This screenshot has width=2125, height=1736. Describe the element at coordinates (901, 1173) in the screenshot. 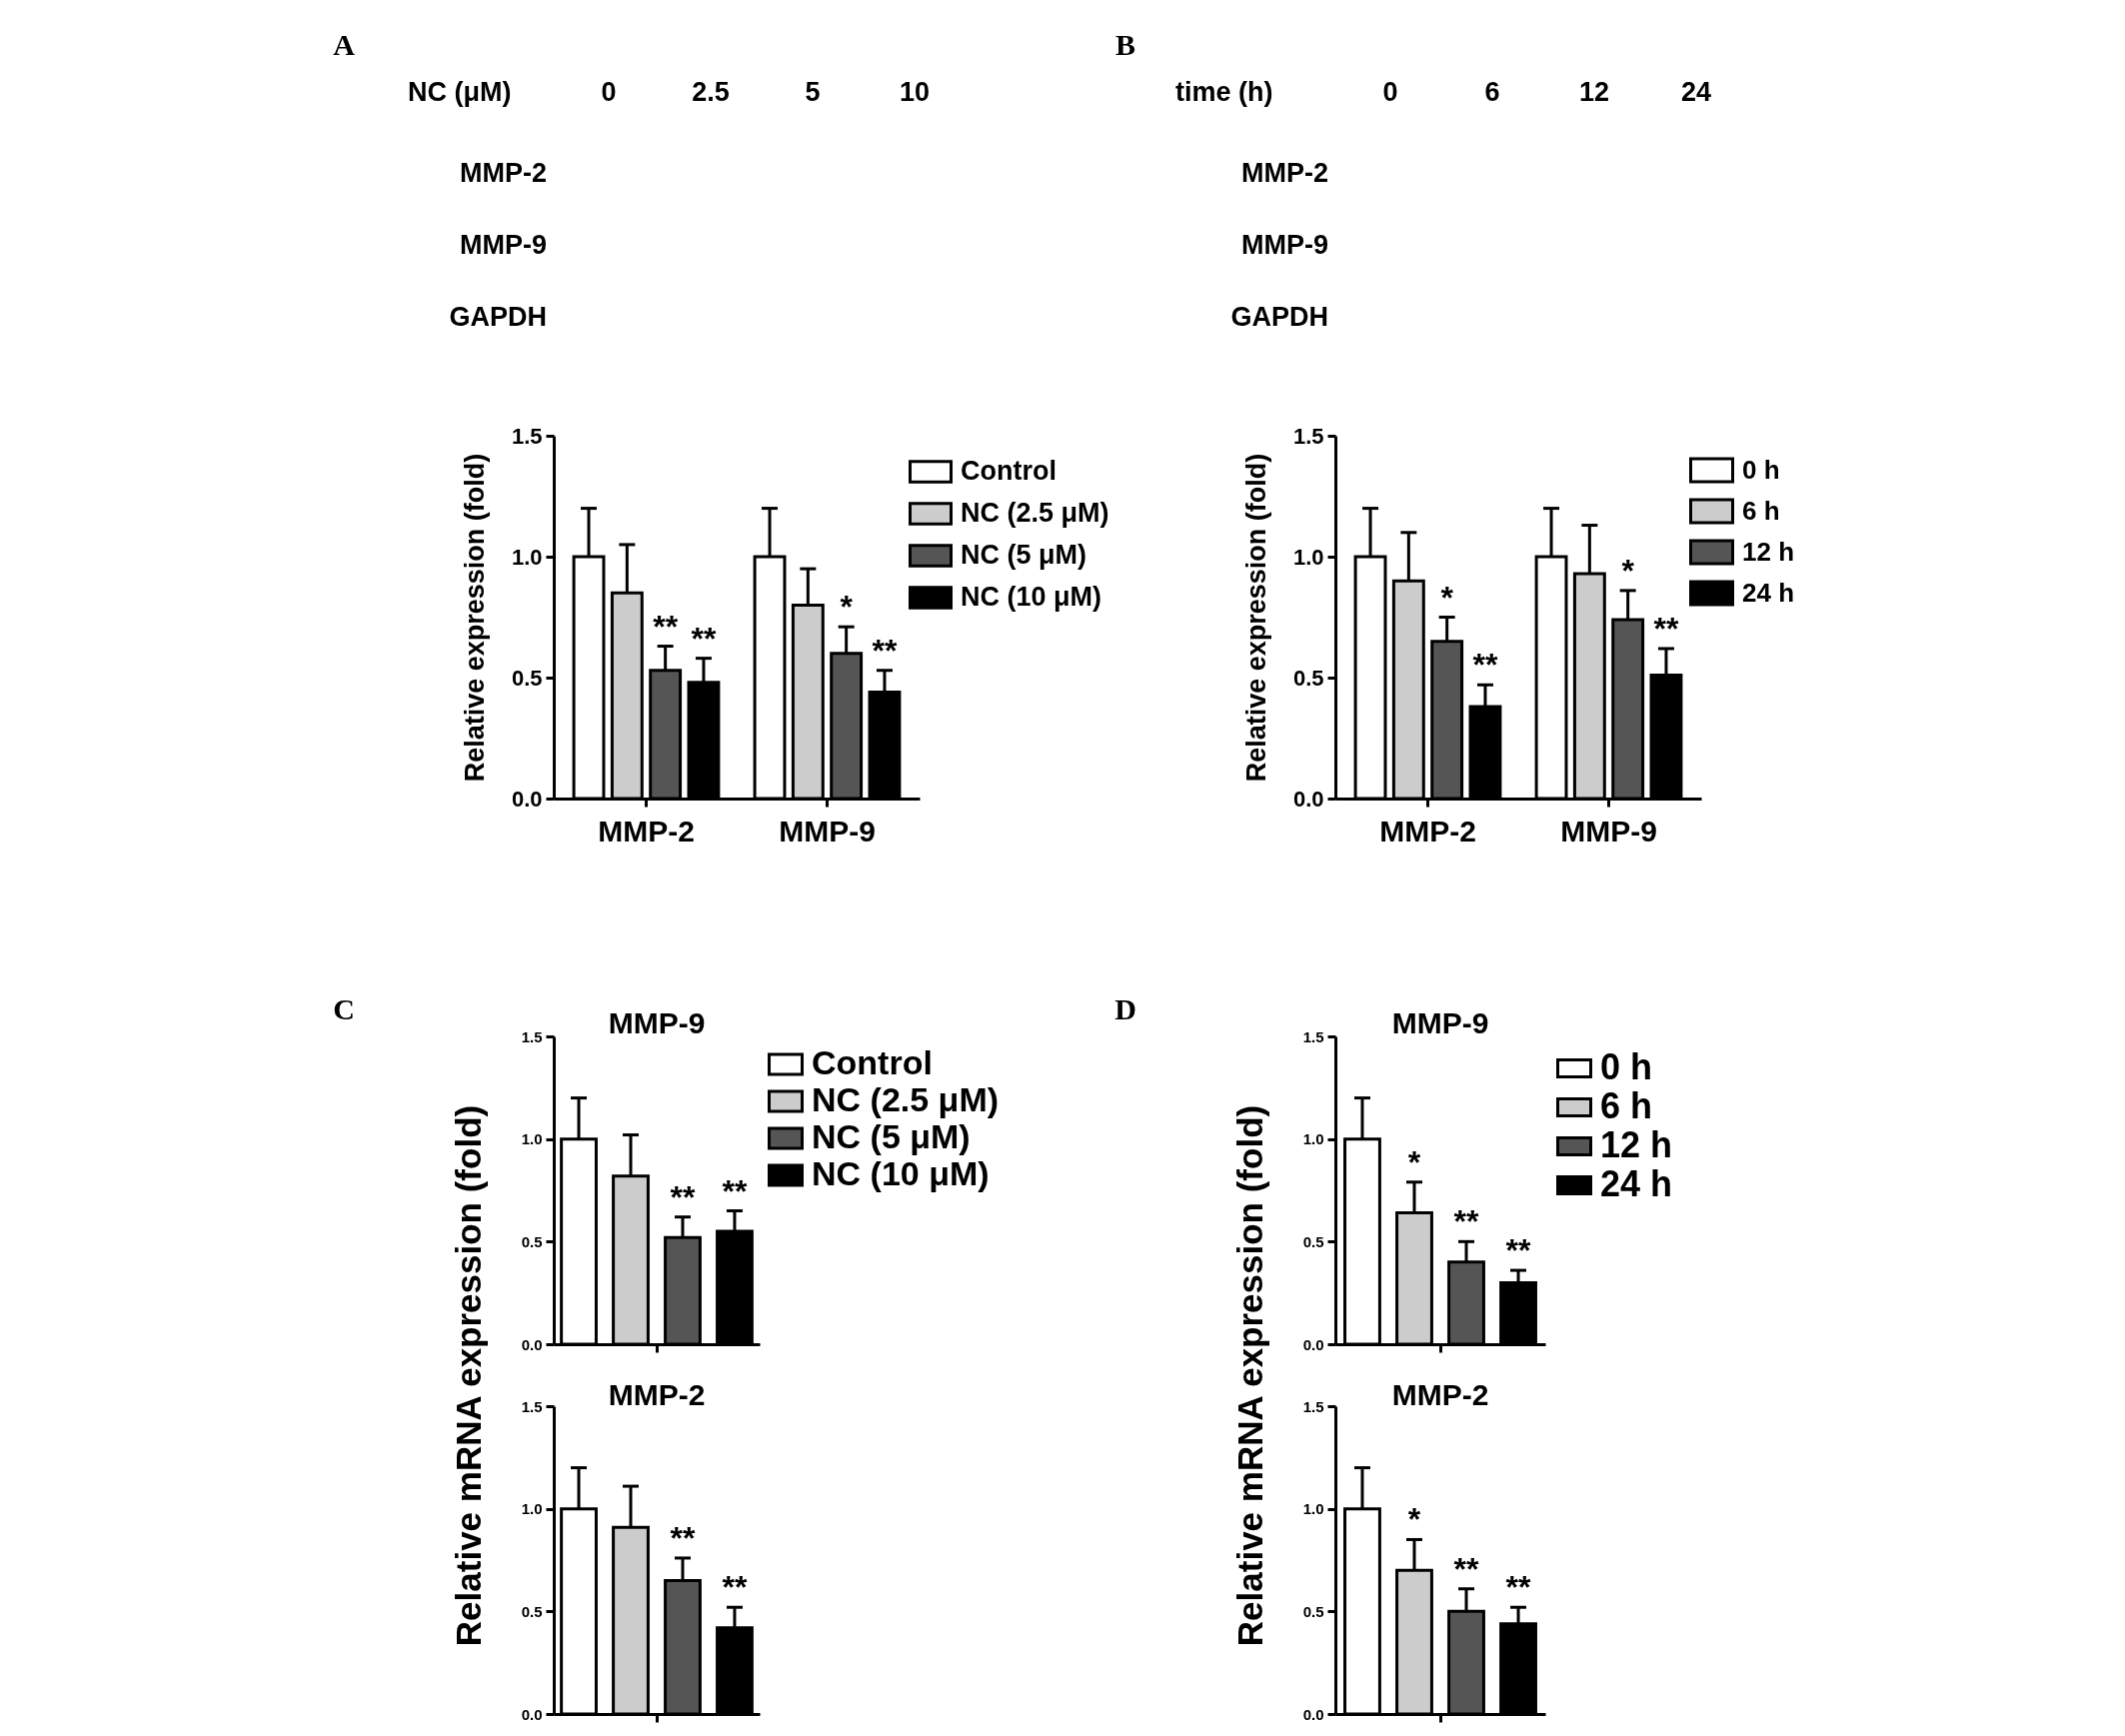

I see `legend-label: NC (10 μM)` at that location.